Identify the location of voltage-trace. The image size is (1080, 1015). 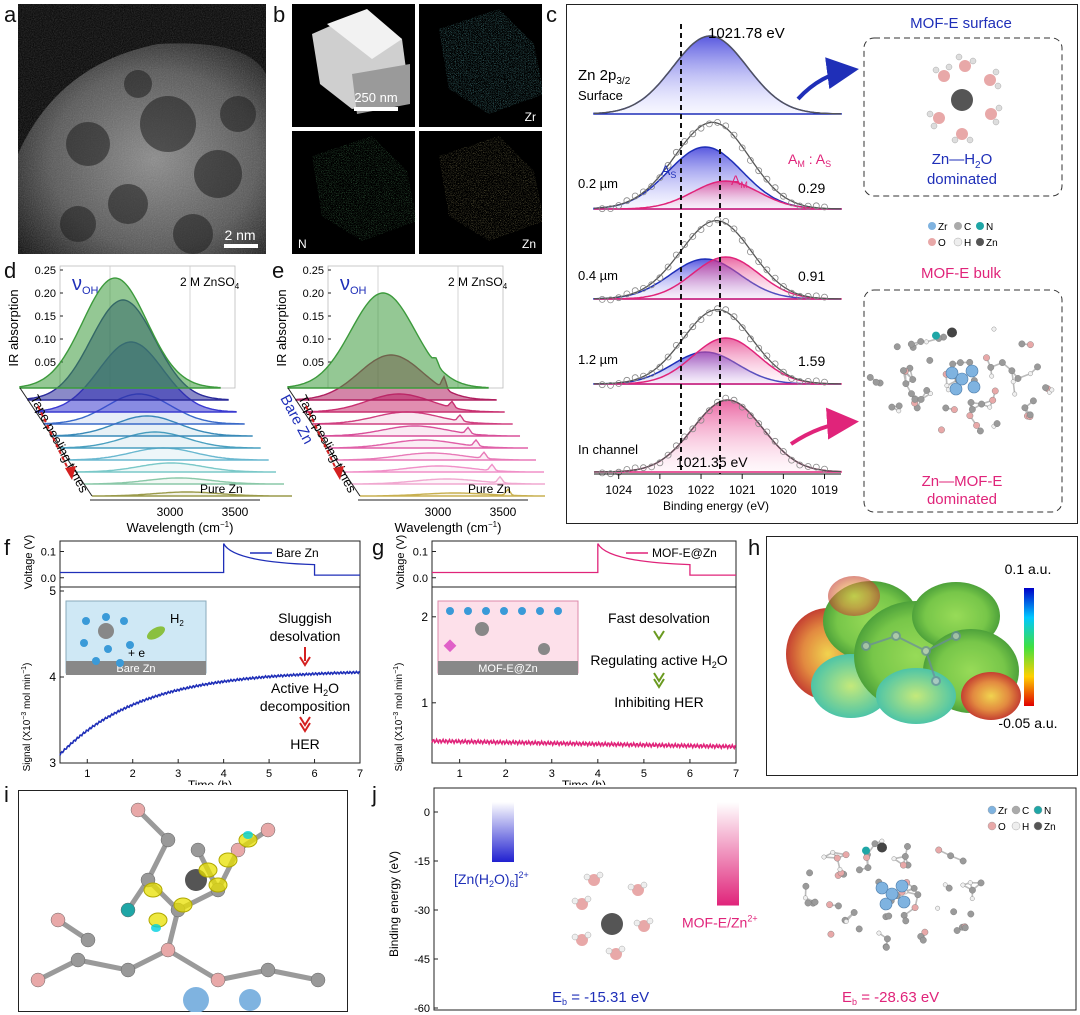
(210, 559).